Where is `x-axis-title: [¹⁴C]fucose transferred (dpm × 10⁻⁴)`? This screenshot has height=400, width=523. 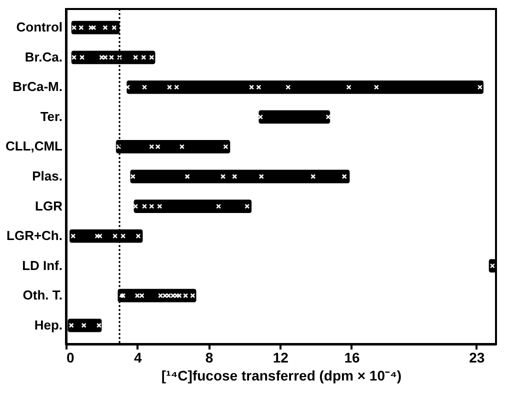 x-axis-title: [¹⁴C]fucose transferred (dpm × 10⁻⁴) is located at coordinates (281, 376).